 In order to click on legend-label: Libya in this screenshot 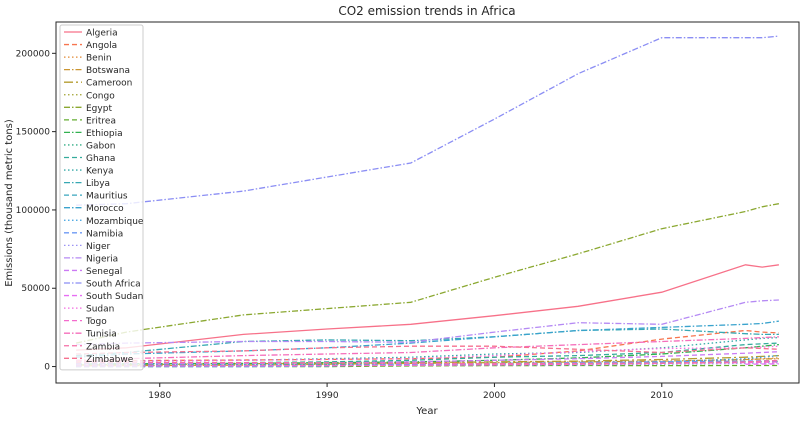, I will do `click(98, 184)`.